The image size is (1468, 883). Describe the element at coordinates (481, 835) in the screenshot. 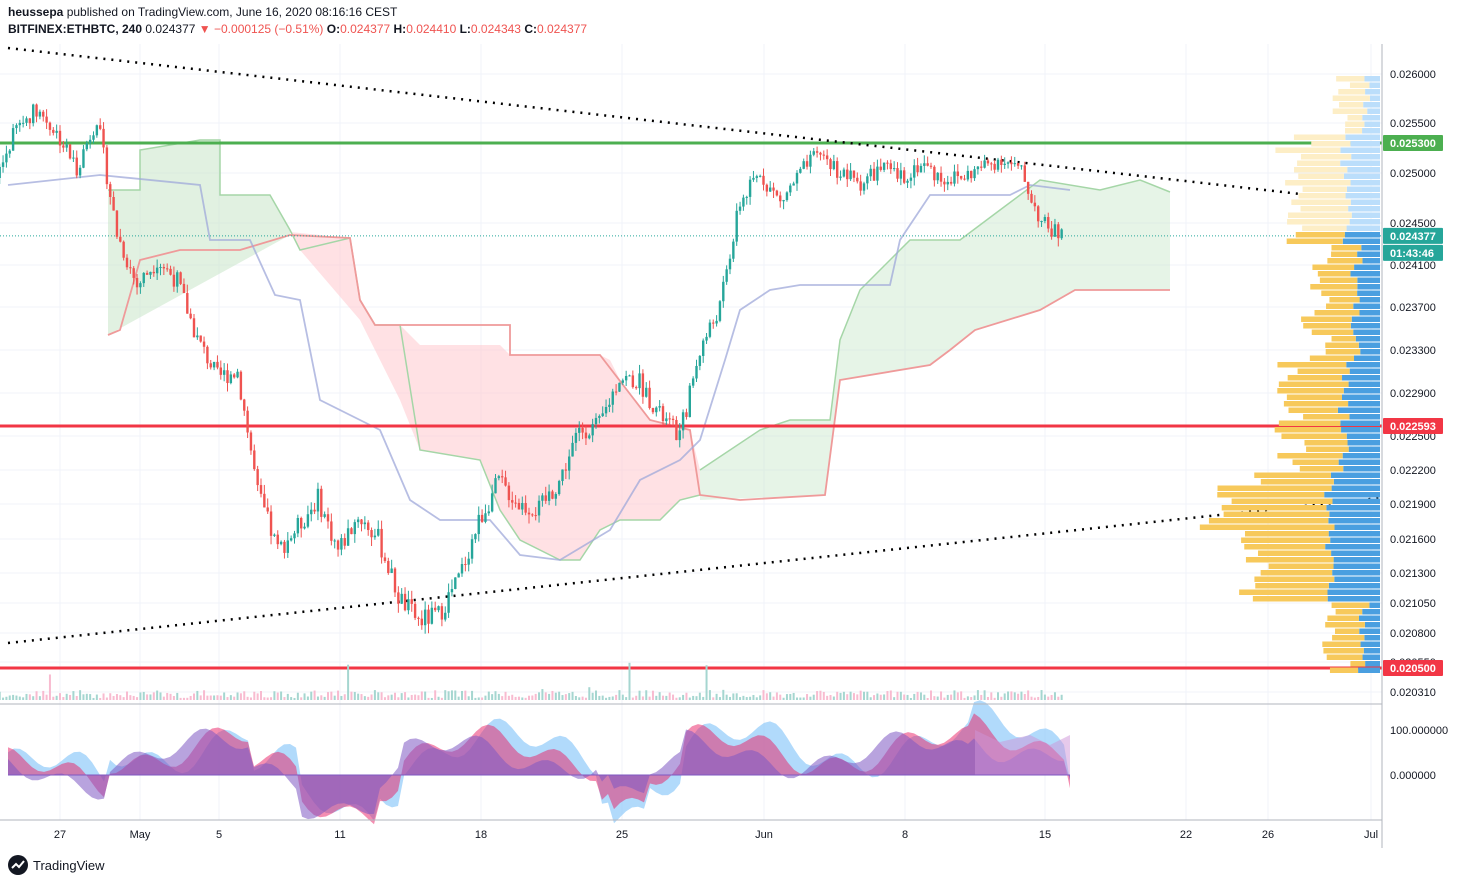

I see `time-tick-label: 18` at that location.